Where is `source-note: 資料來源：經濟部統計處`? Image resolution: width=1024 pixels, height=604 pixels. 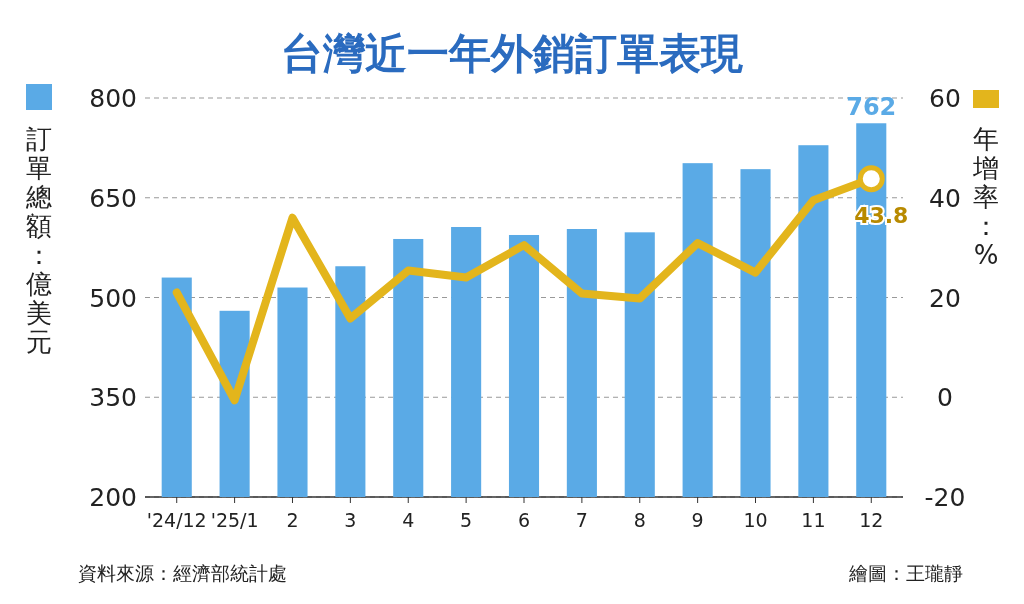 source-note: 資料來源：經濟部統計處 is located at coordinates (182, 573).